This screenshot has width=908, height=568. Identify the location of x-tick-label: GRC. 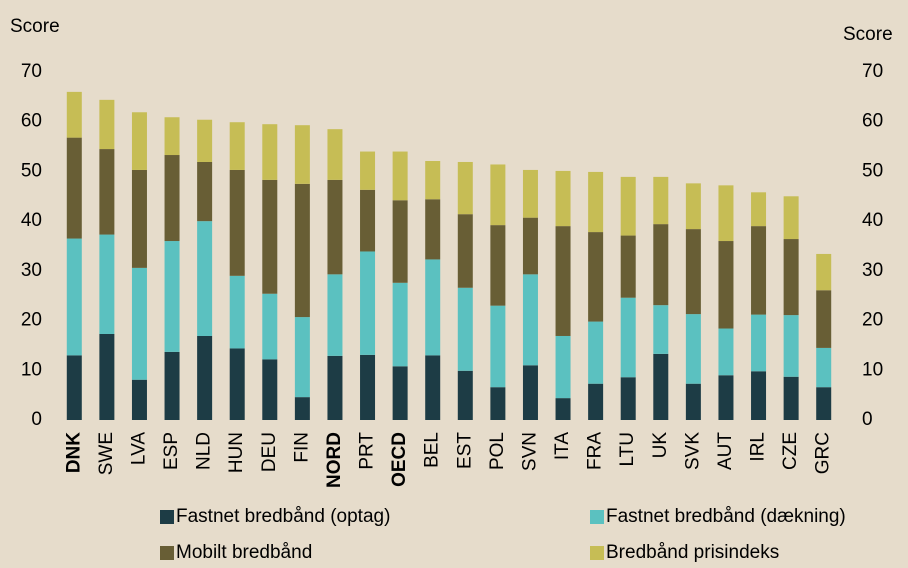
(823, 453).